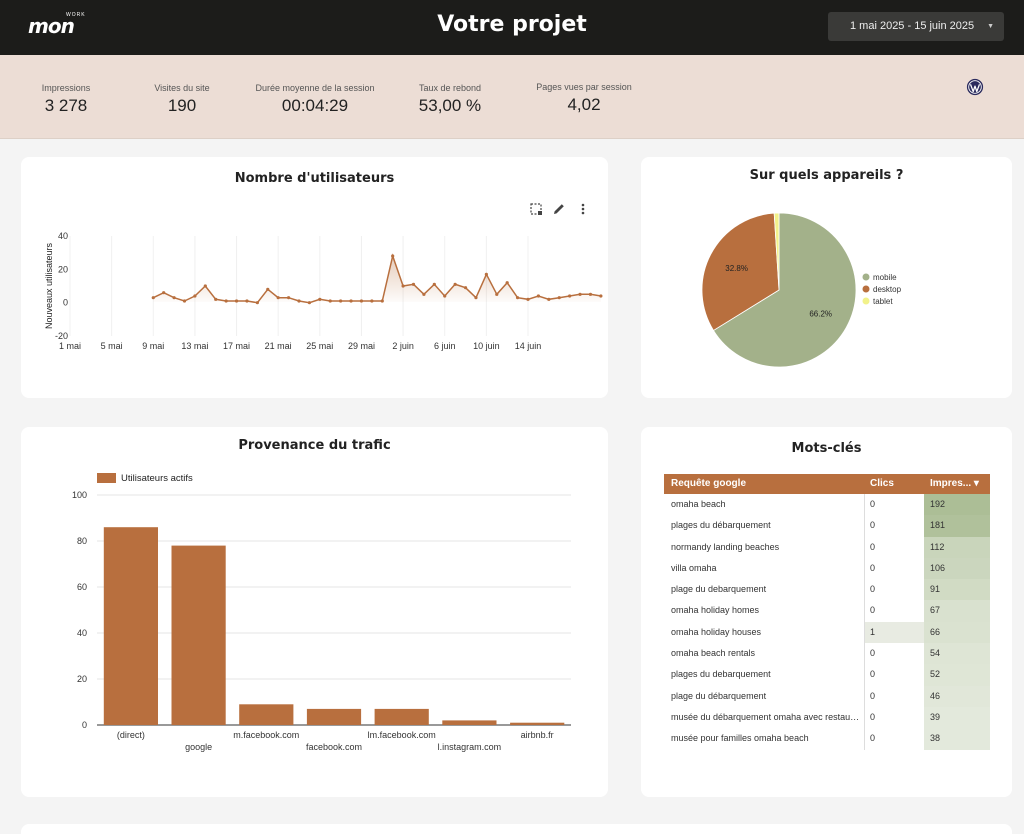 Image resolution: width=1024 pixels, height=834 pixels. What do you see at coordinates (709, 483) in the screenshot?
I see `column-header-query: Requête google` at bounding box center [709, 483].